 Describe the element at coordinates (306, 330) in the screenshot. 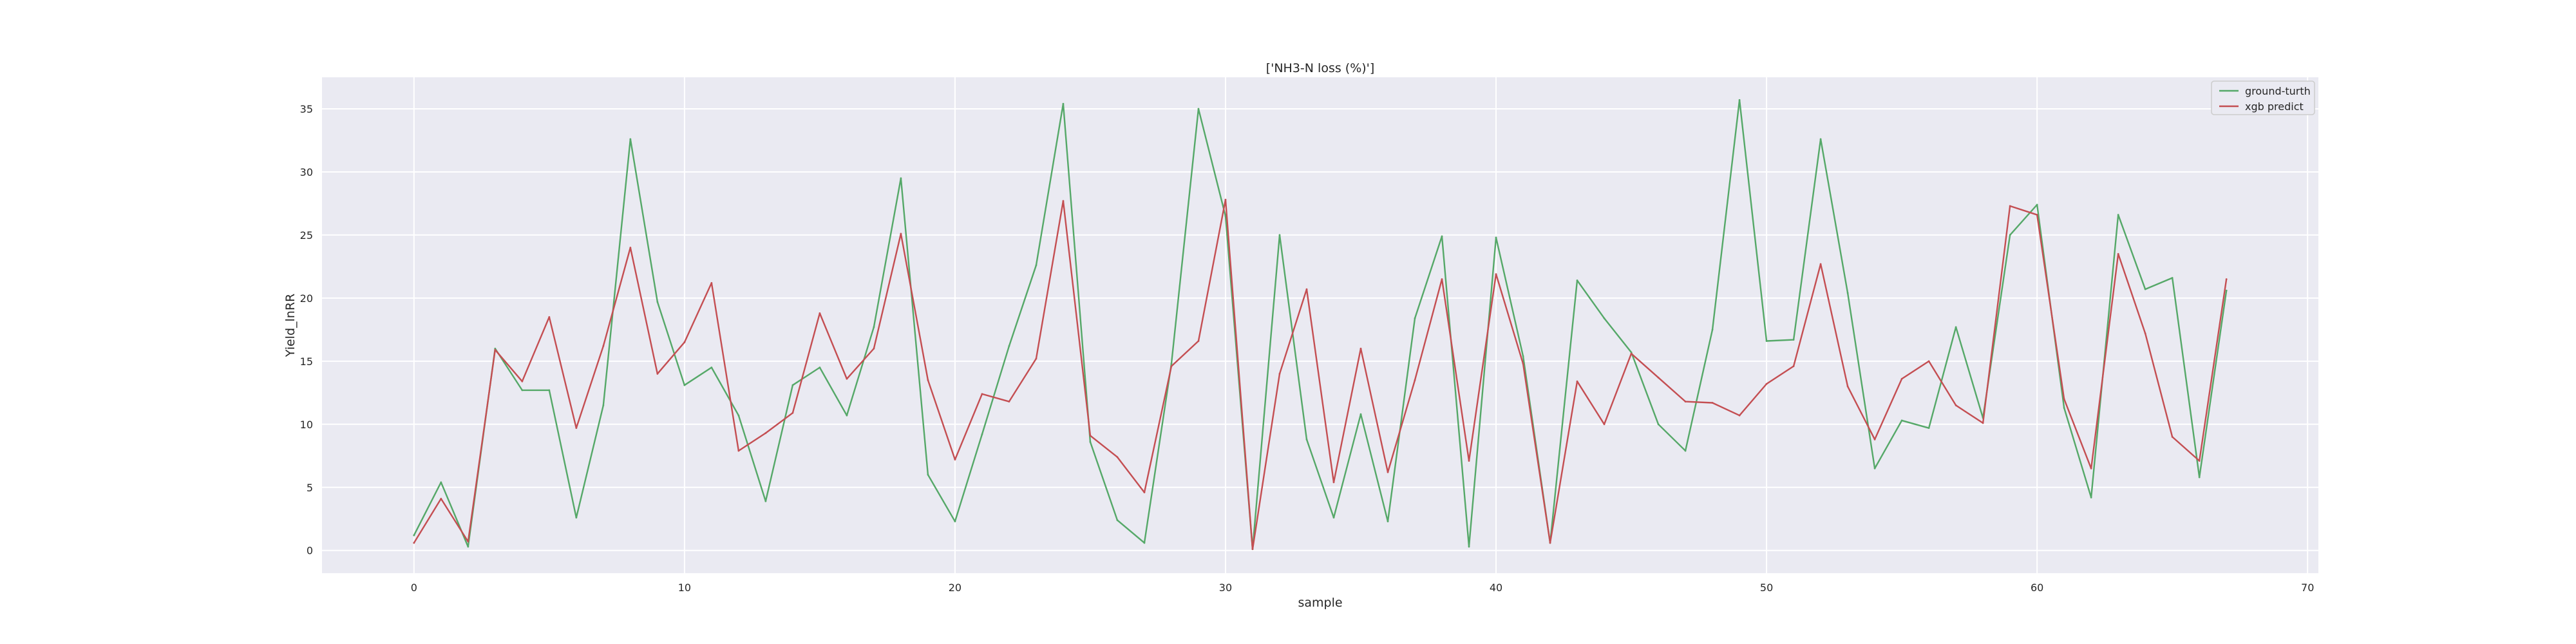

I see `y-ticks: 0 5 10 15 20 25 30 35` at that location.